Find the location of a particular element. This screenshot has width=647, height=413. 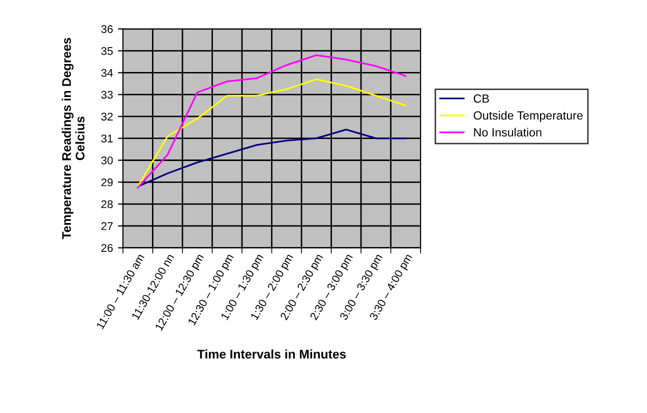

y-tick-label: 36 is located at coordinates (107, 29).